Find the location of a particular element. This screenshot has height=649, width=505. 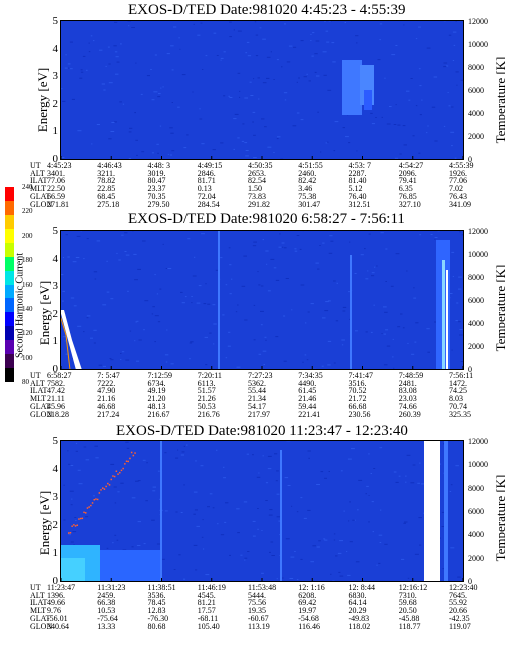

right-tick-label: 2000 is located at coordinates (476, 136).